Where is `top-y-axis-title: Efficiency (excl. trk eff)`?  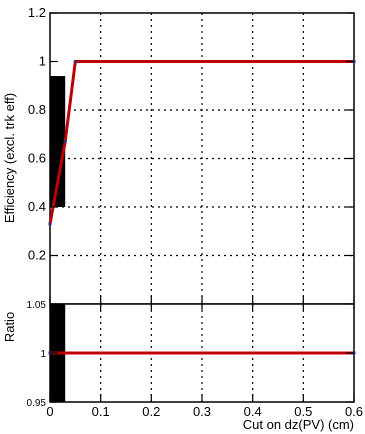
top-y-axis-title: Efficiency (excl. trk eff) is located at coordinates (9, 158).